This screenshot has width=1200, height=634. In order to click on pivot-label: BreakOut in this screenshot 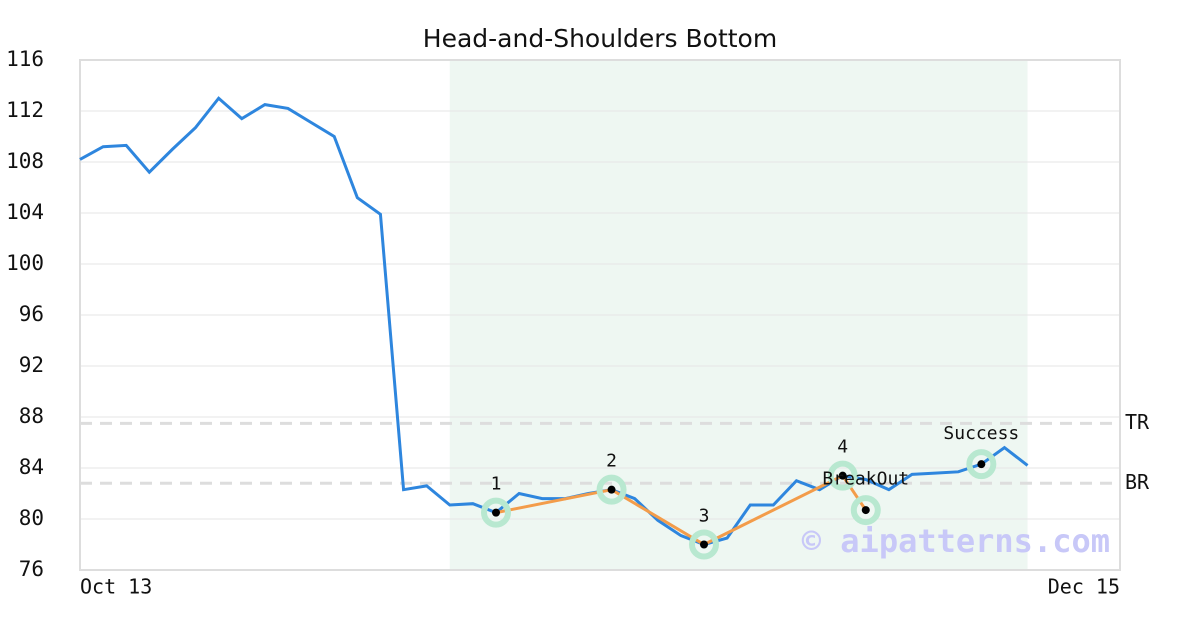, I will do `click(865, 479)`.